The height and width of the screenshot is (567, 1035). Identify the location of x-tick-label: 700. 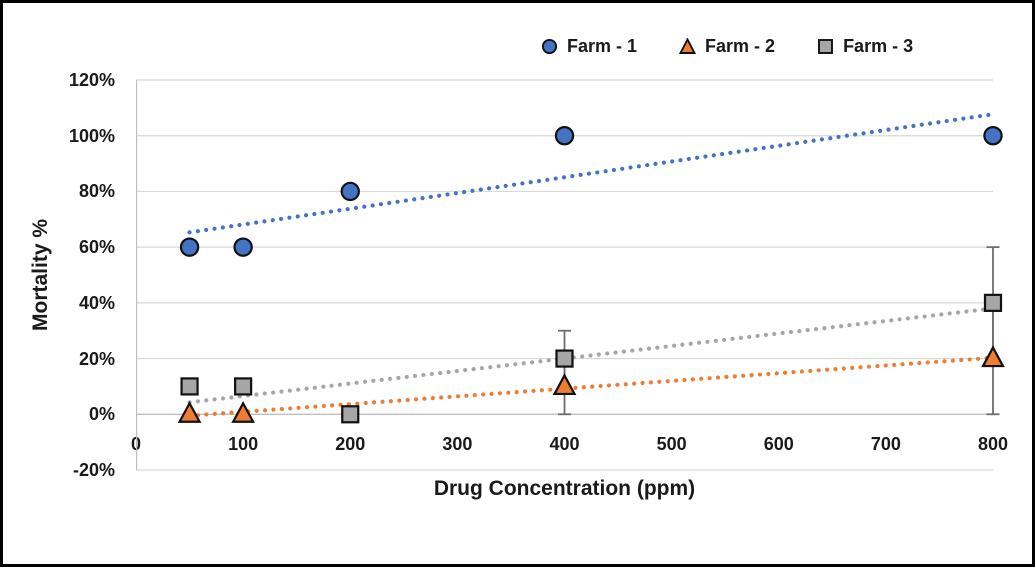
(885, 444).